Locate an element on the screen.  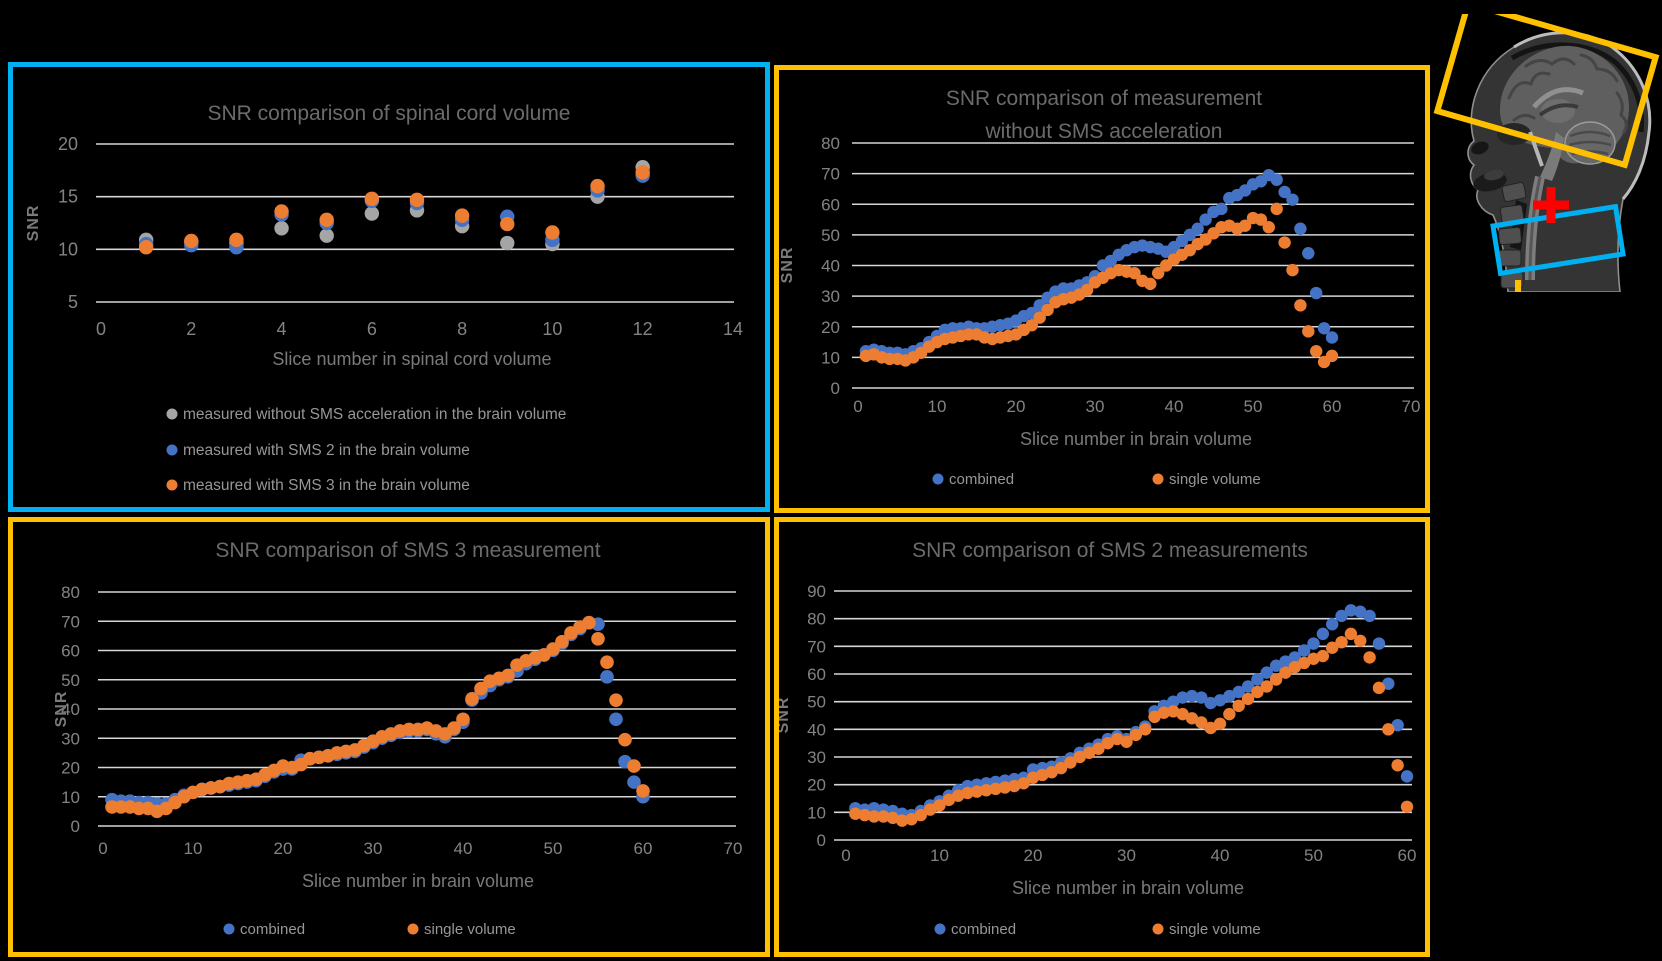
legend-item-measured-with-sms-2-in-the-brain-volume: measured with SMS 2 in the brain volume is located at coordinates (318, 450).